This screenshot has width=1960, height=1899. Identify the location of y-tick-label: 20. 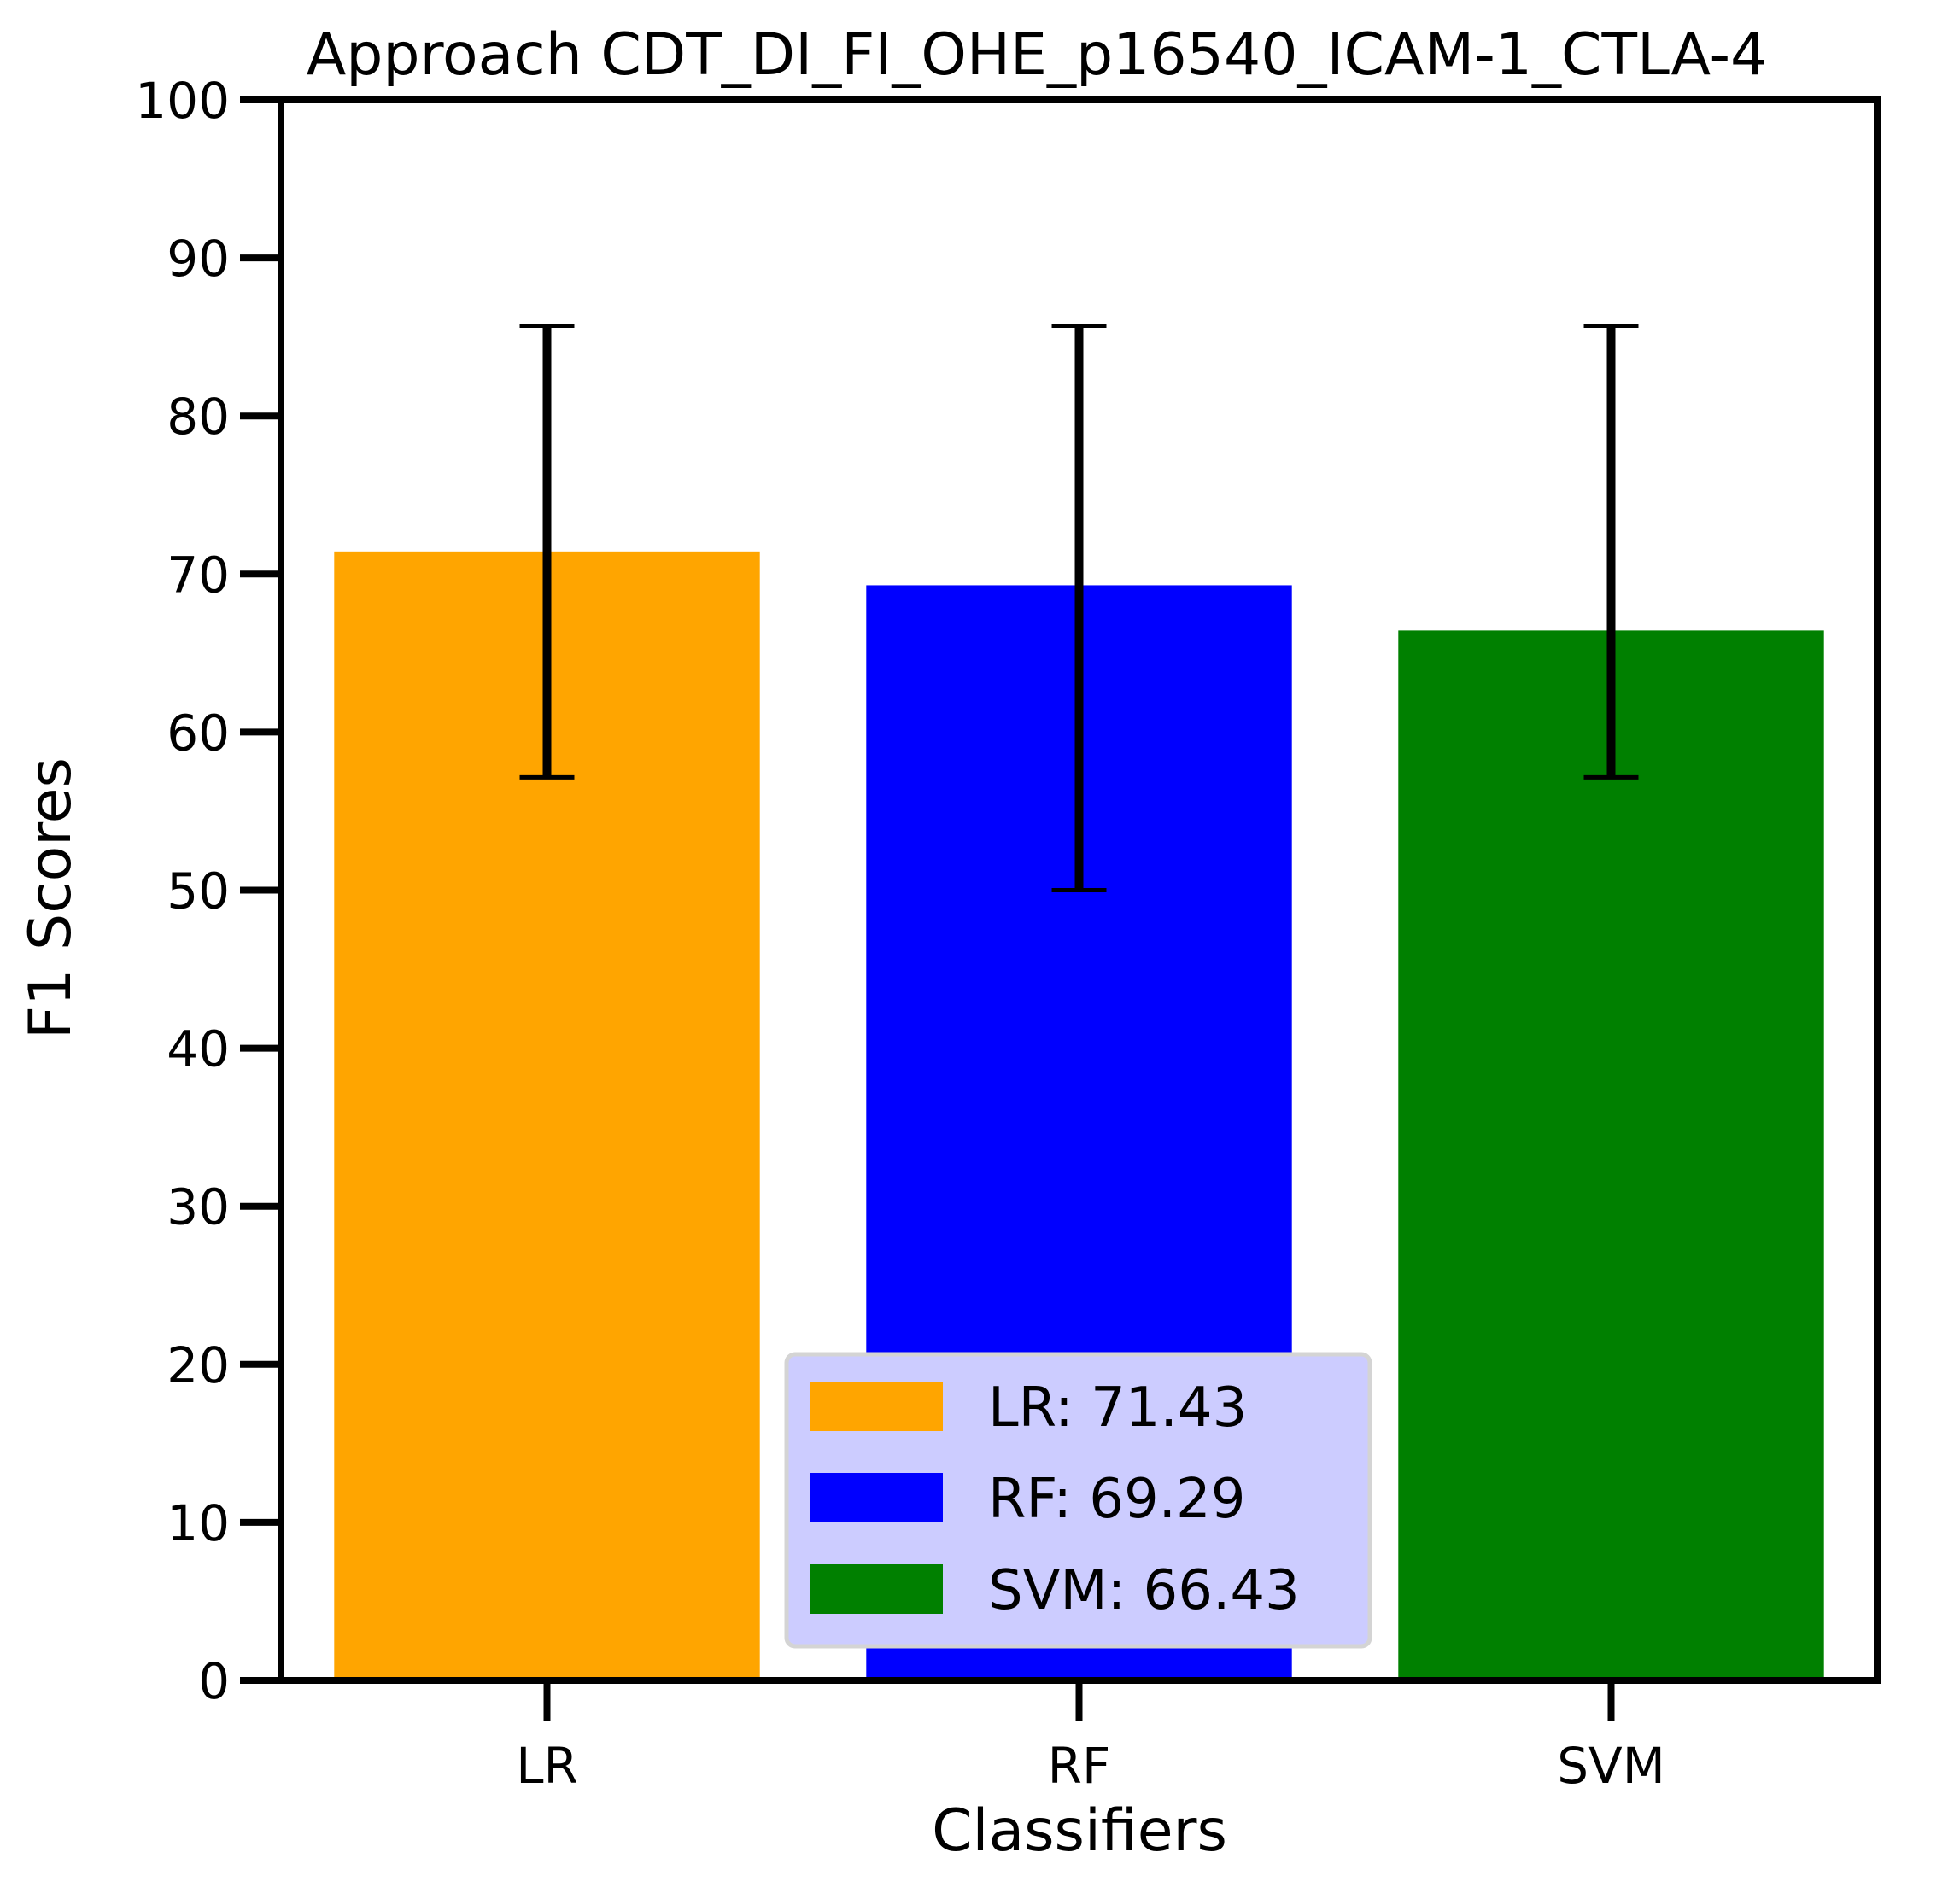
(198, 1365).